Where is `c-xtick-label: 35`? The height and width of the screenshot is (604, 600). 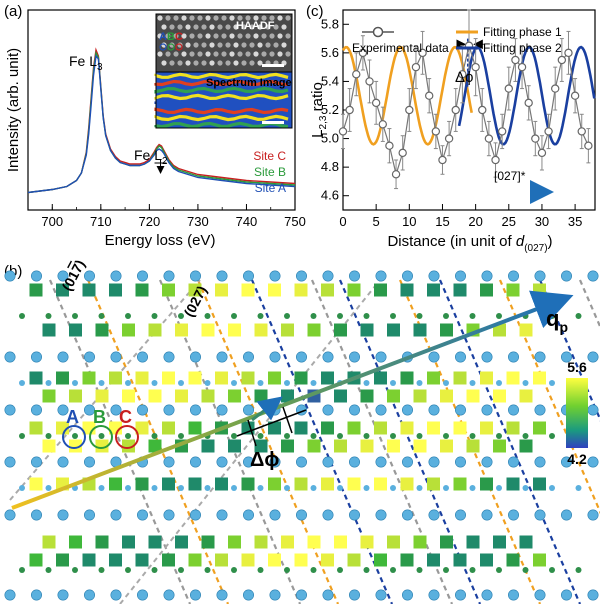
c-xtick-label: 35 is located at coordinates (575, 221).